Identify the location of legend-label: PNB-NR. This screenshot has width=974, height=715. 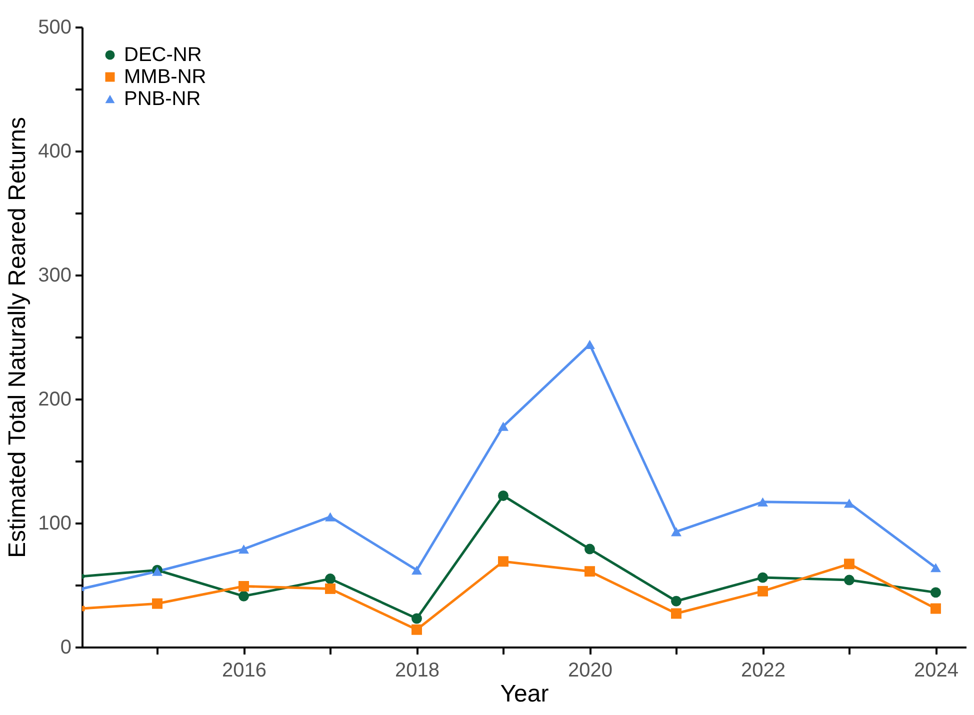
(162, 99).